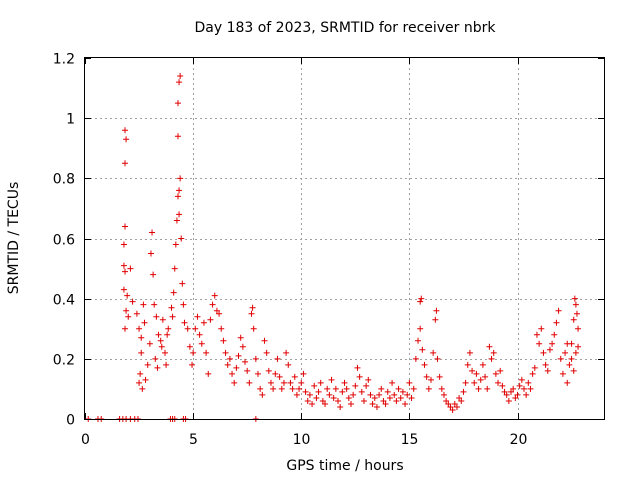  Describe the element at coordinates (410, 440) in the screenshot. I see `x-tick-label: 15` at that location.